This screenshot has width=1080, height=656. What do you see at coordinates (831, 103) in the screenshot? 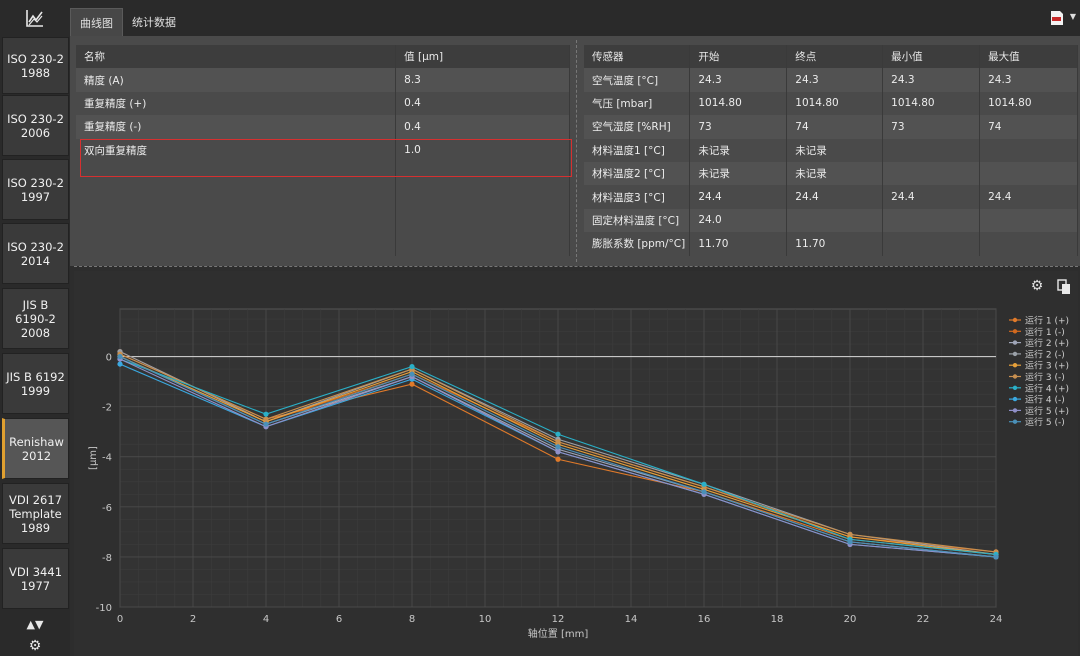
I see `table-row: 气压 [mbar] 1014.80 1014.80 1014.80 1014.80` at bounding box center [831, 103].